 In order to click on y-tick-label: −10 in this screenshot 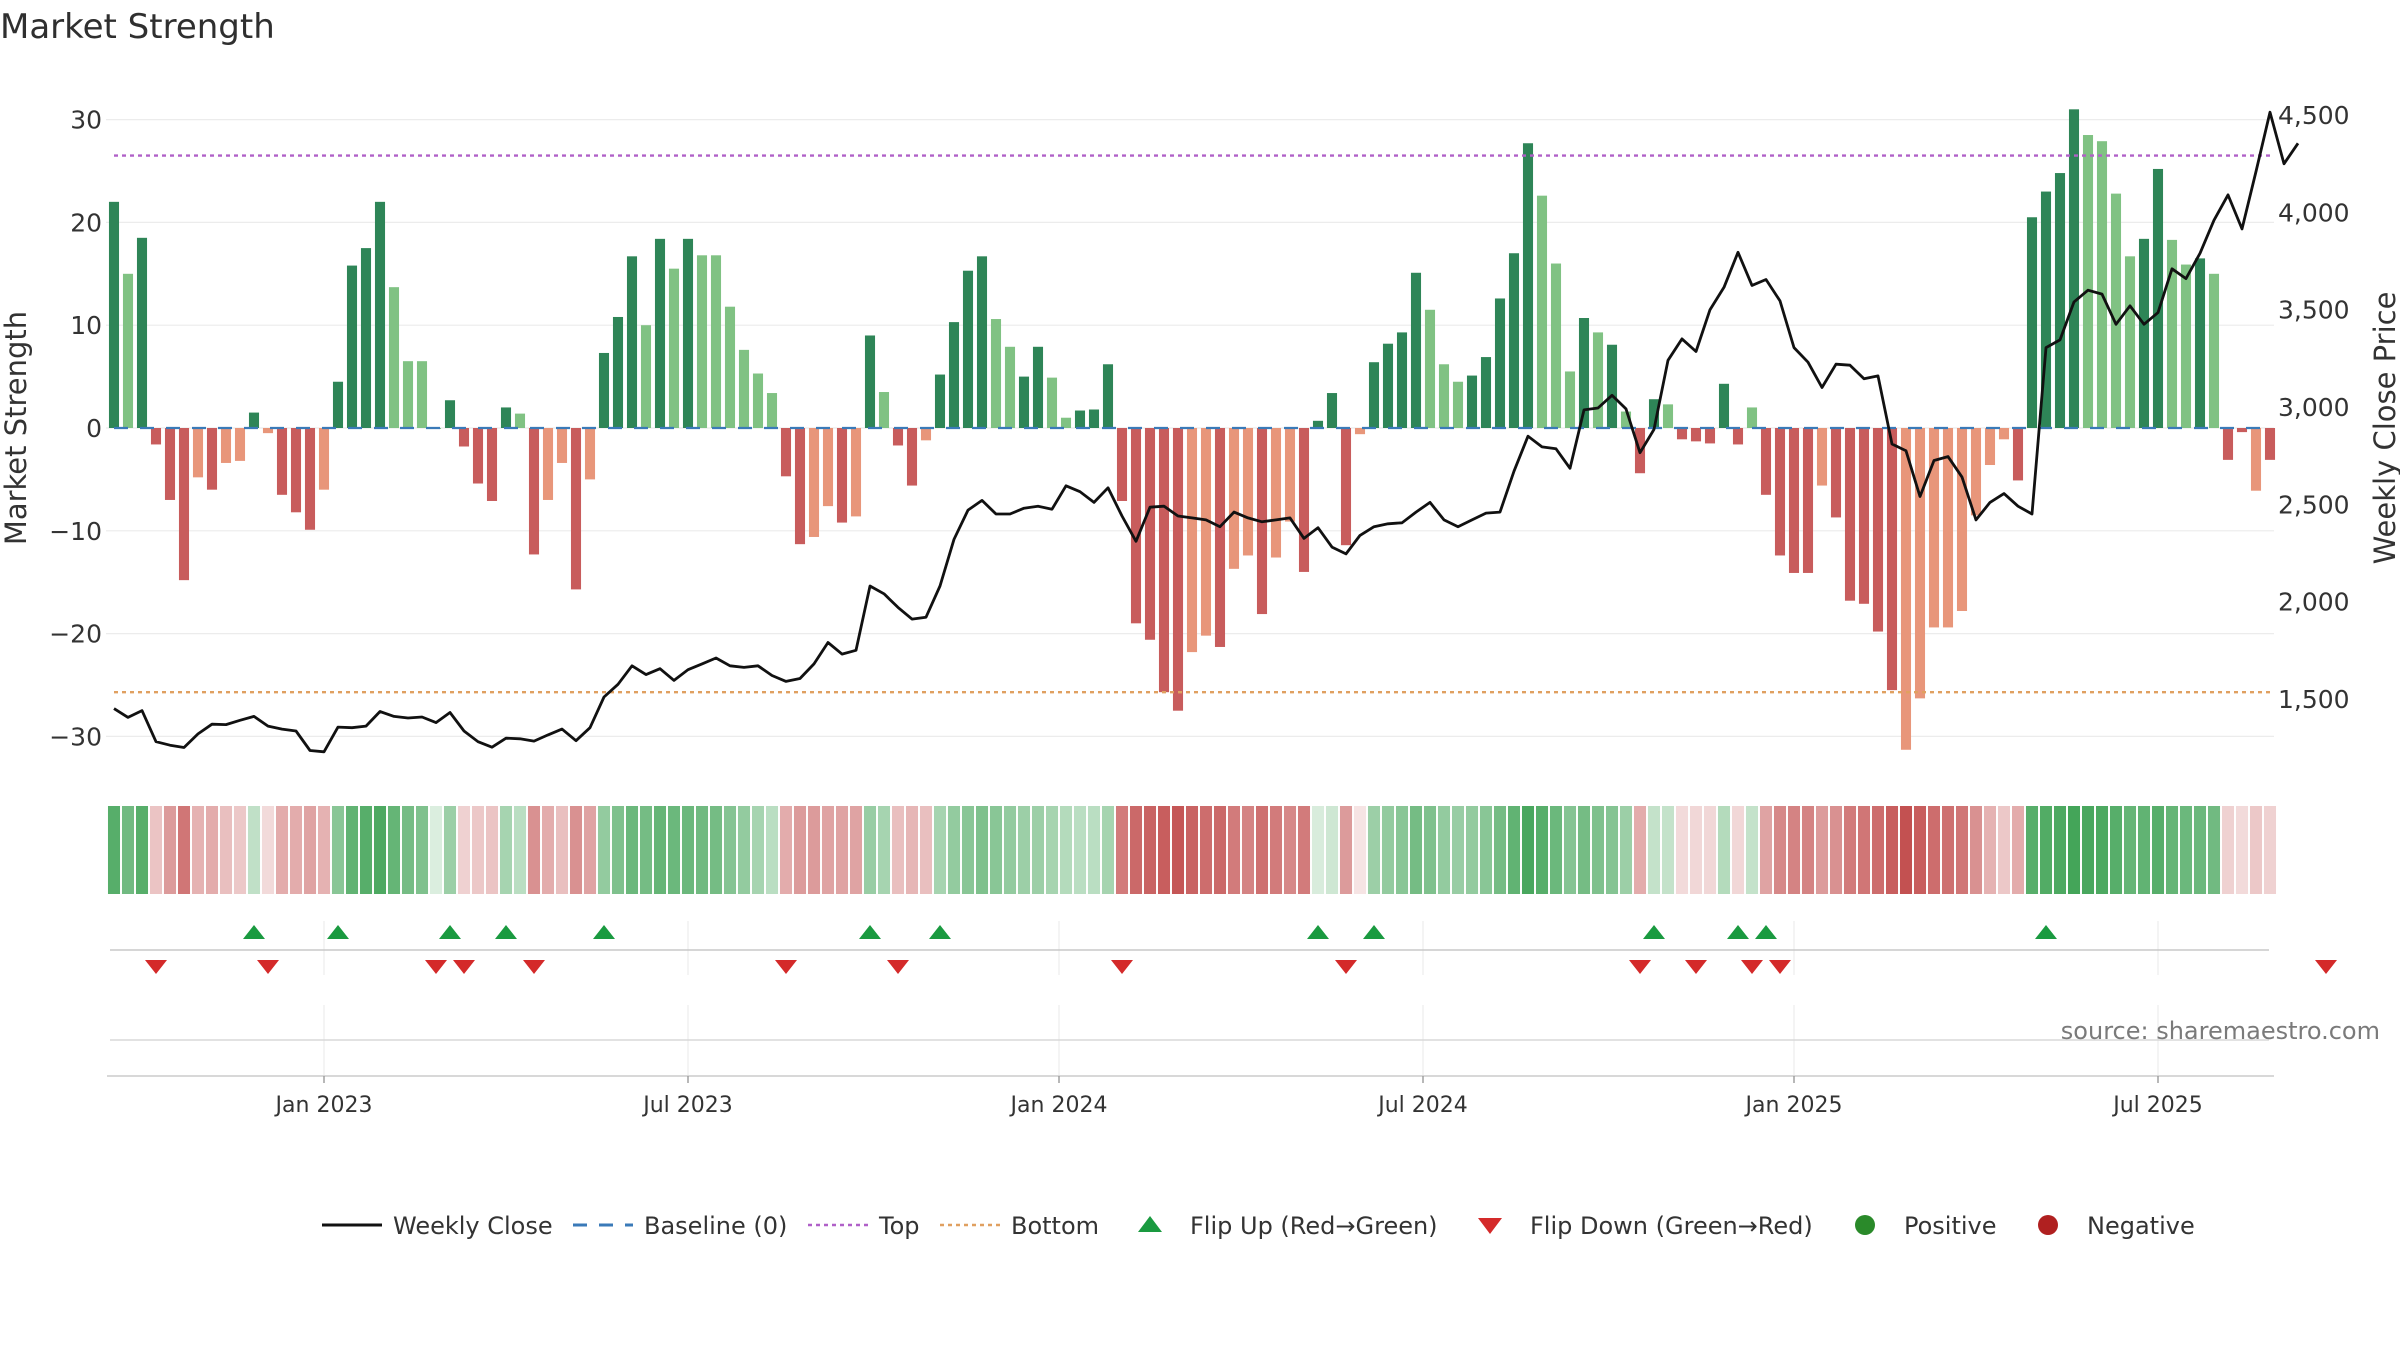, I will do `click(75, 531)`.